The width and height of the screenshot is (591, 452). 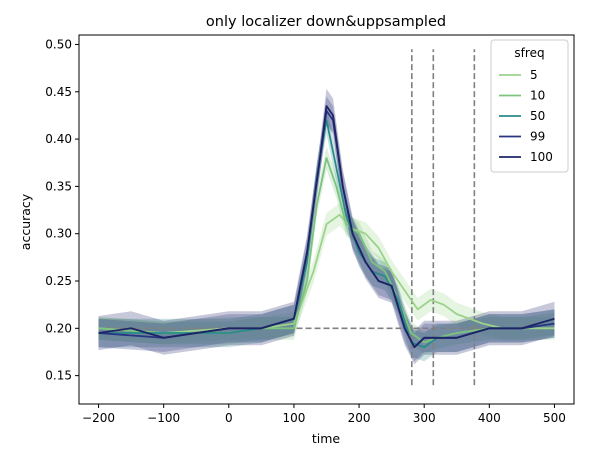 I want to click on y-tick-label: 0.15, so click(x=58, y=376).